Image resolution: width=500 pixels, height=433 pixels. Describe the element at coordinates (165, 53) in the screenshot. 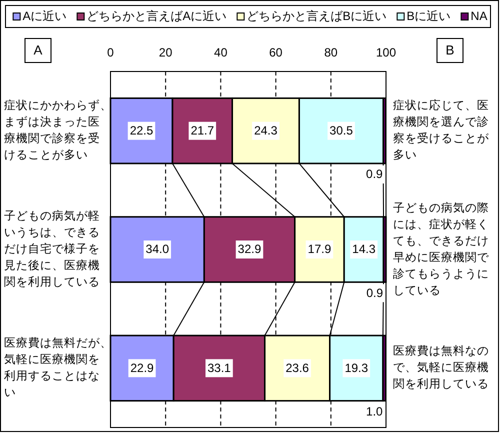

I see `x-tick-label: 20` at that location.